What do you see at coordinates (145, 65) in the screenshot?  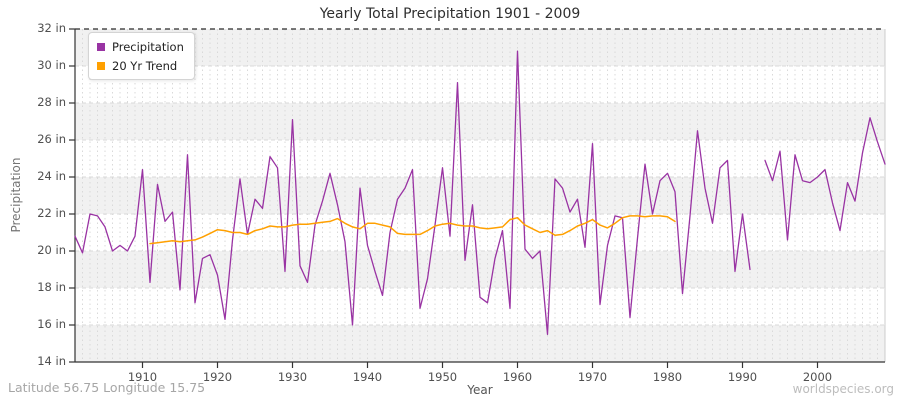 I see `legend-label: 20 Yr Trend` at bounding box center [145, 65].